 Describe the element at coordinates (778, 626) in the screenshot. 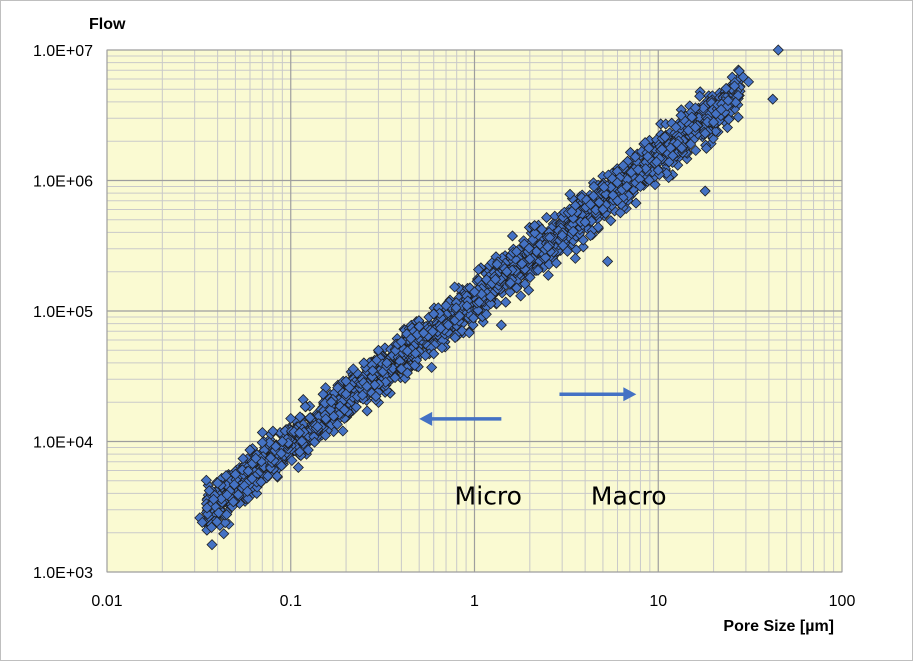

I see `x-axis-title: Pore Size [µm]` at that location.